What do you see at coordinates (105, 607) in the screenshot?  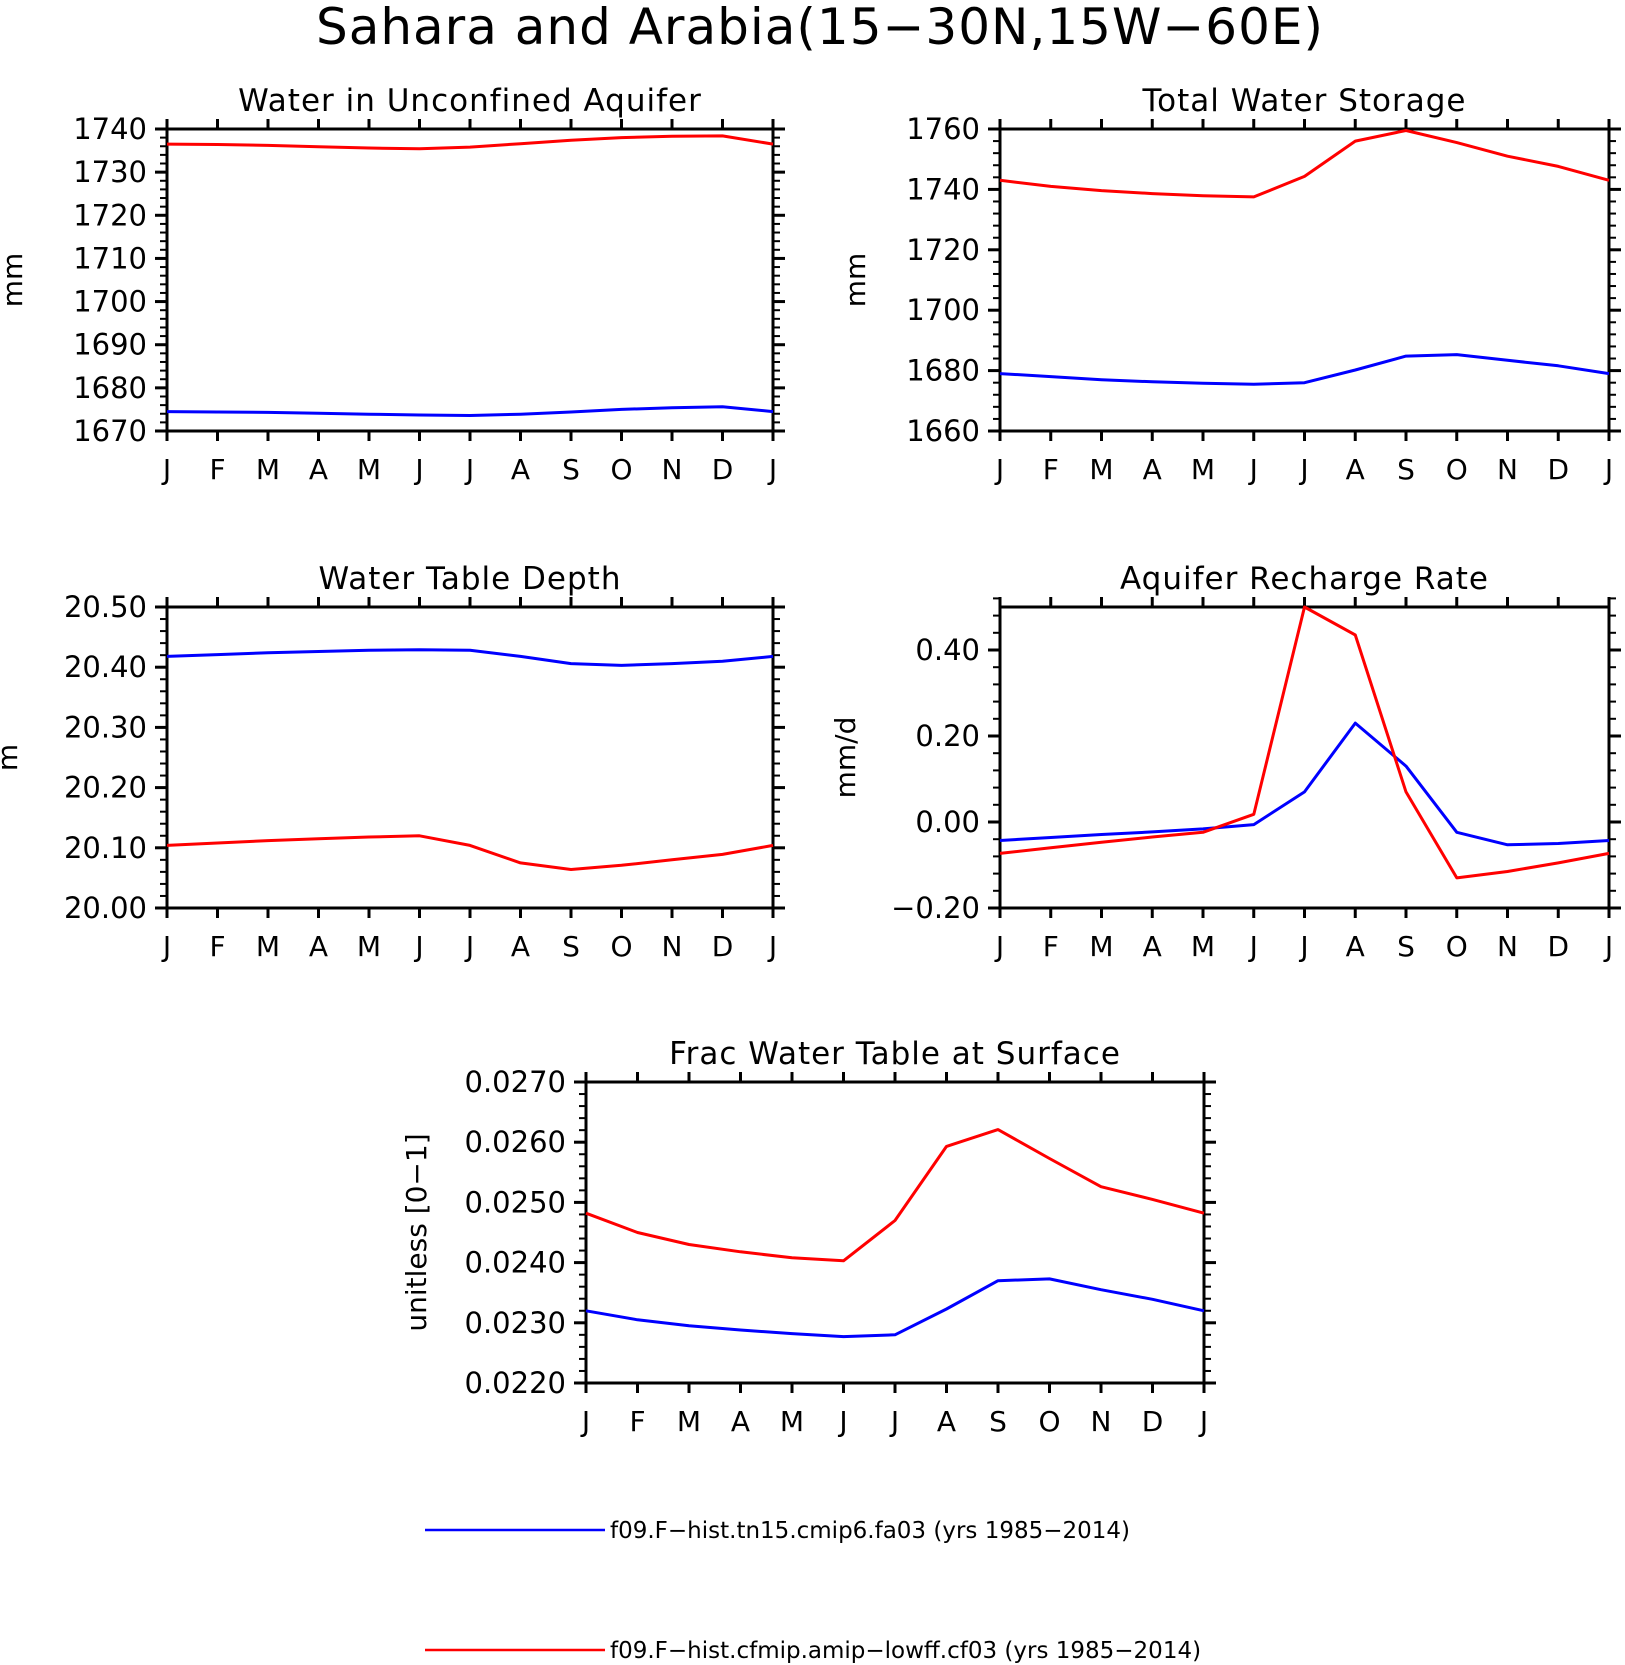 I see `y-tick-label: 20.50` at bounding box center [105, 607].